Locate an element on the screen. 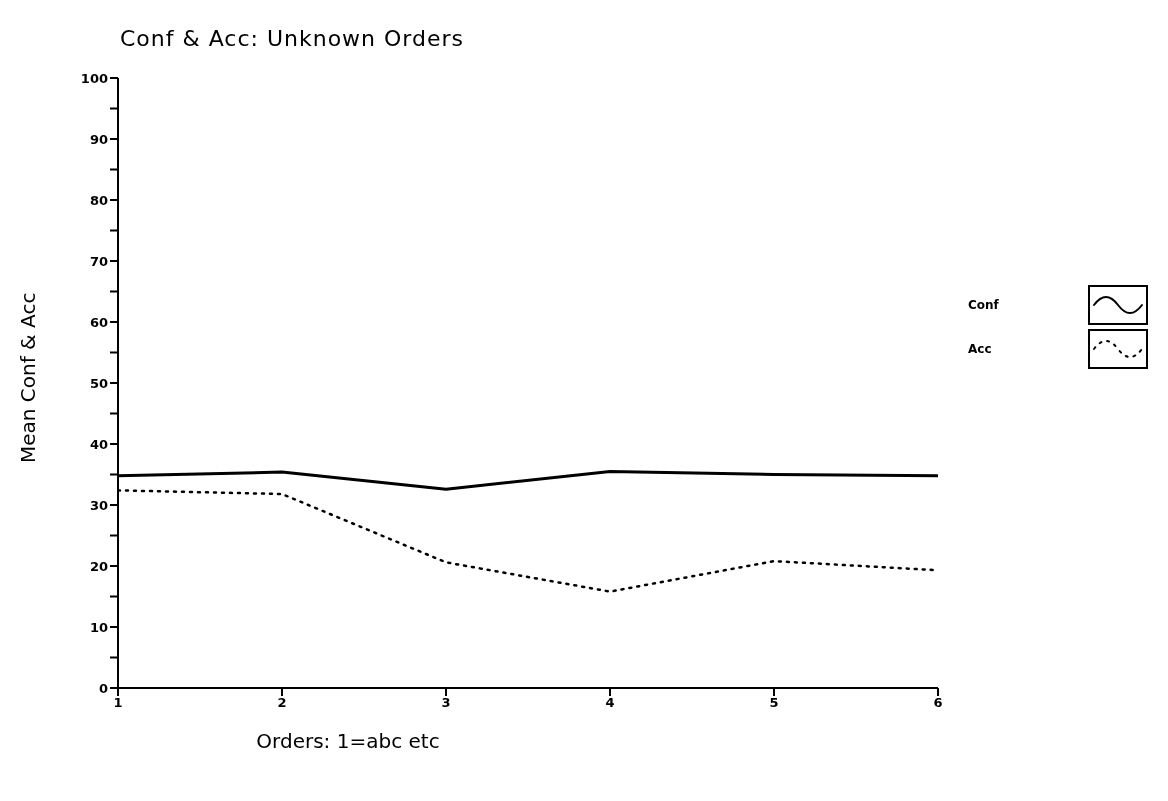  y-axis-title: Mean Conf & Acc is located at coordinates (28, 377).